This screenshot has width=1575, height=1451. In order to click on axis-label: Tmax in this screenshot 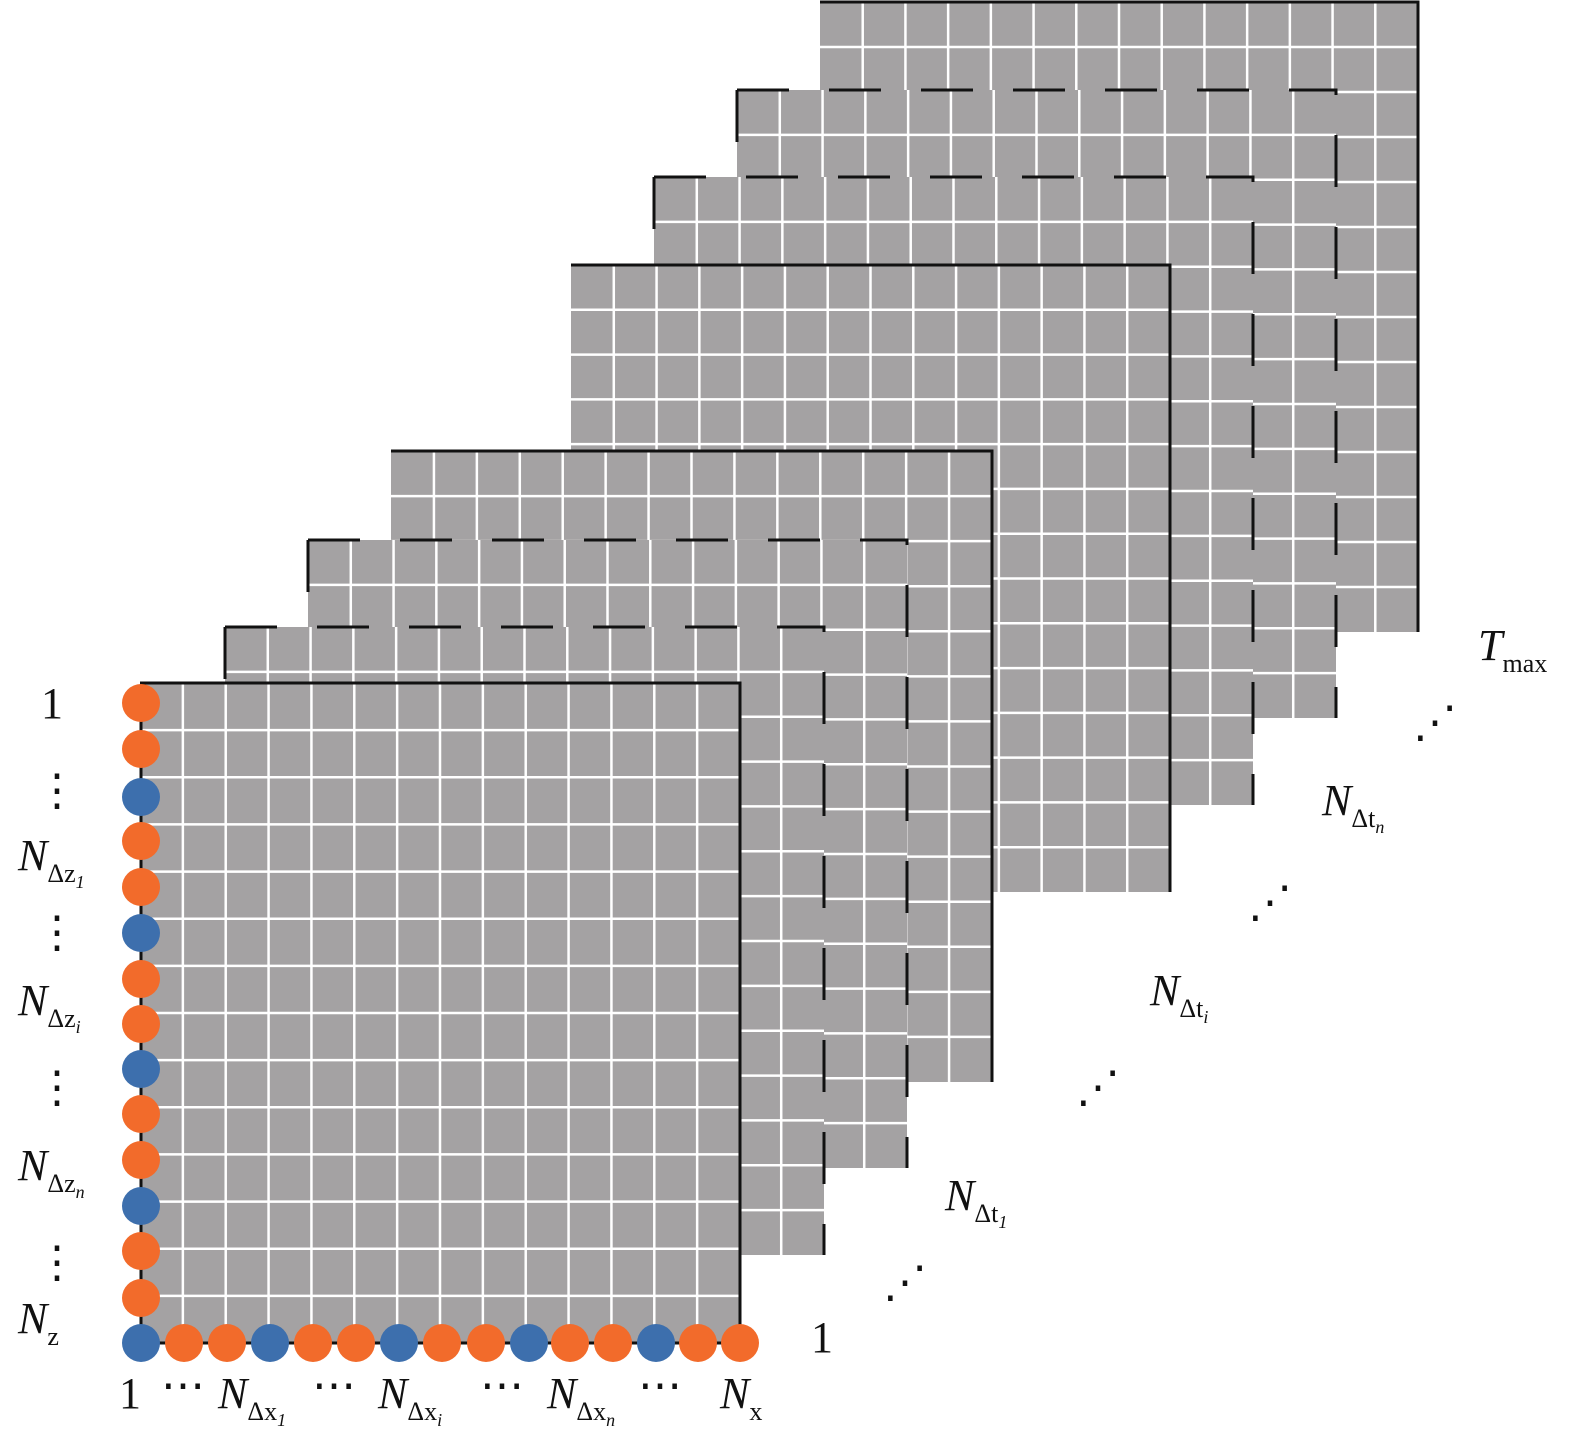, I will do `click(1512, 649)`.